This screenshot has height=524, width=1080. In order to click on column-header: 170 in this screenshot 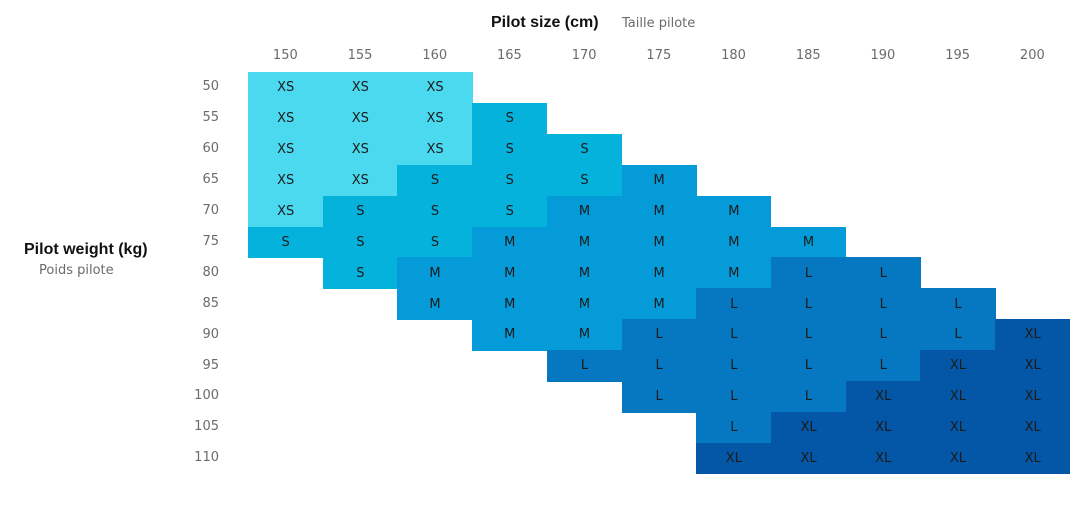, I will do `click(584, 55)`.